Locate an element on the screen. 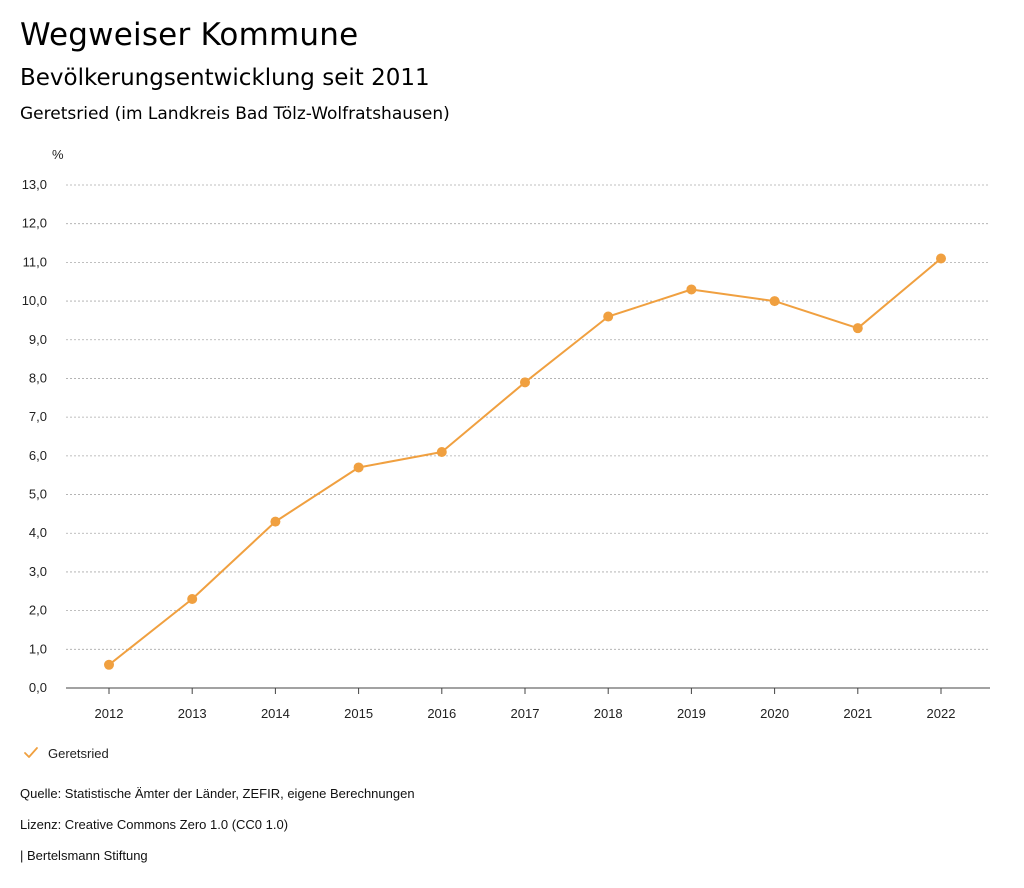 This screenshot has height=888, width=1024. y-tick-label: 12,0 is located at coordinates (34, 223).